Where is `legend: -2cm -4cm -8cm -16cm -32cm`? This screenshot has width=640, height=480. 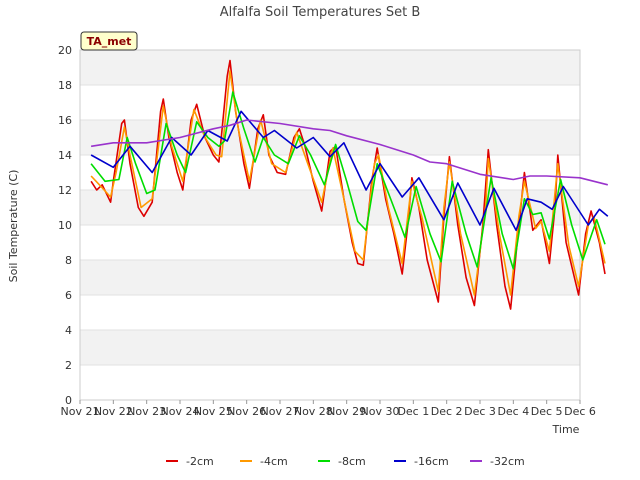
legend: -2cm -4cm -8cm -16cm -32cm is located at coordinates (345, 461).